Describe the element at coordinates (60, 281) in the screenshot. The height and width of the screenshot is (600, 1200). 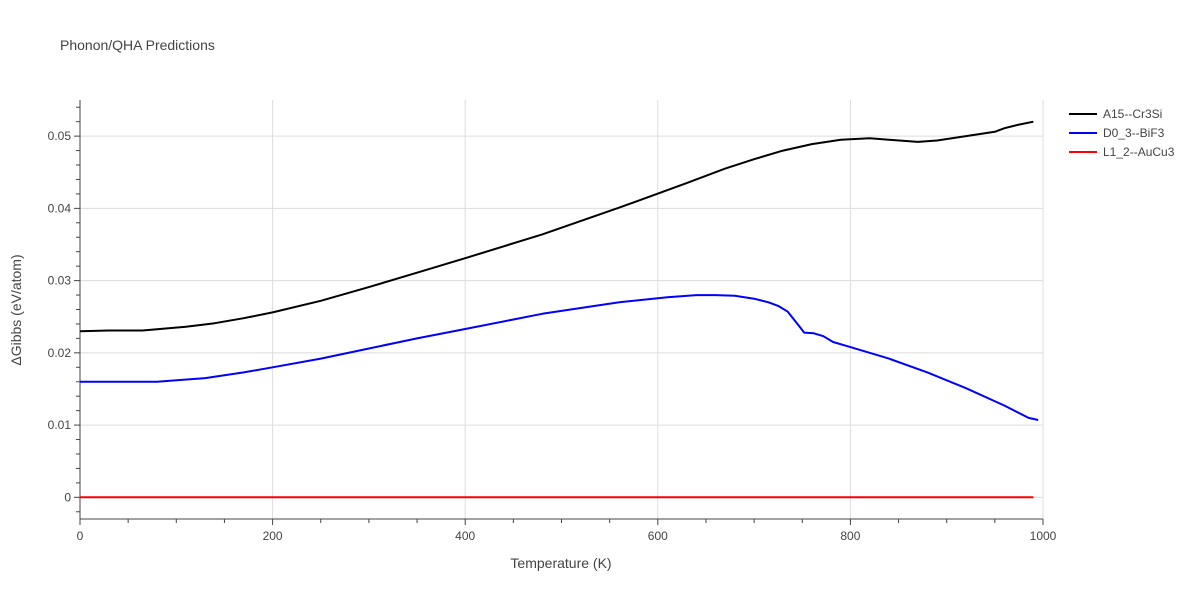
I see `y-tick-label: 0.03` at that location.